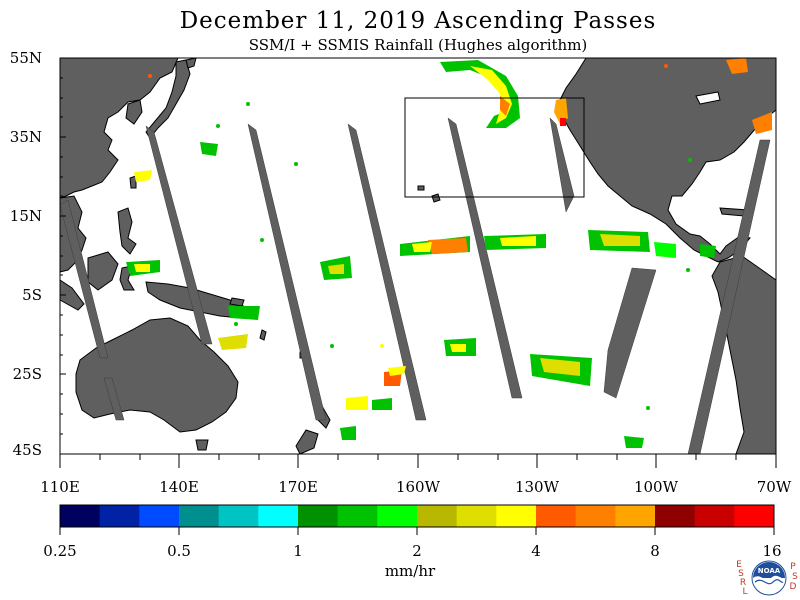 This screenshot has width=800, height=600. Describe the element at coordinates (795, 577) in the screenshot. I see `logo-letter-s2: S` at that location.